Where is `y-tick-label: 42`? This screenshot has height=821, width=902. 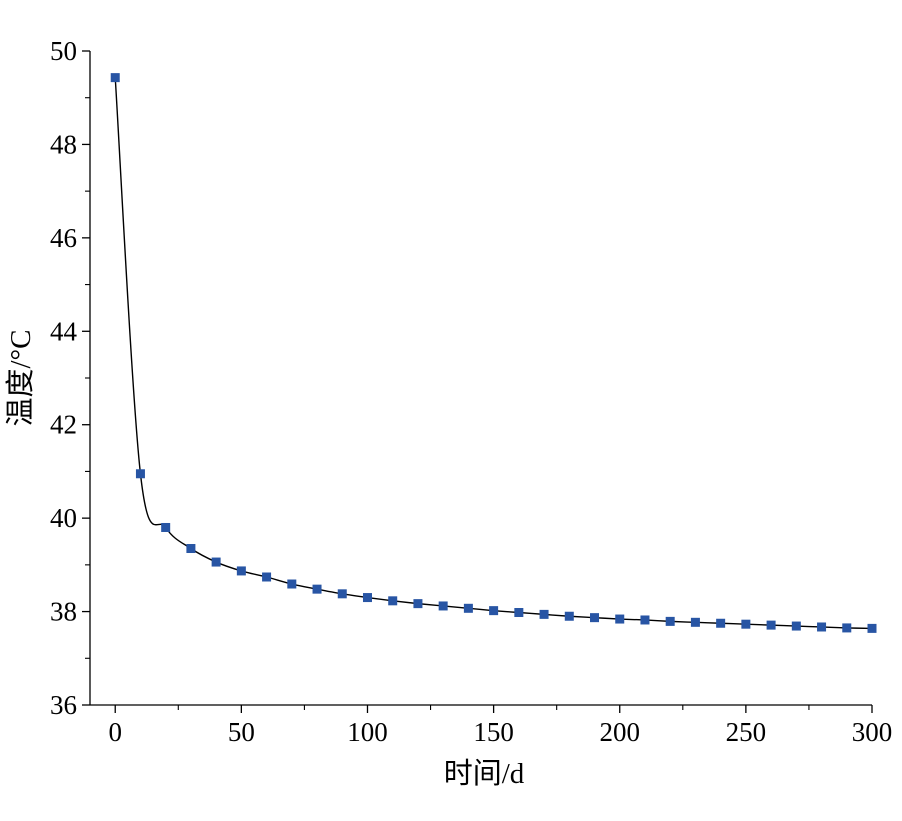 y-tick-label: 42 is located at coordinates (63, 425).